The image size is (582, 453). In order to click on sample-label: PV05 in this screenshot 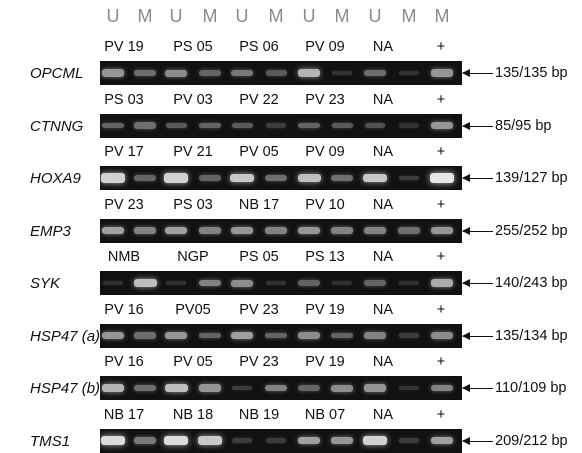, I will do `click(193, 309)`.